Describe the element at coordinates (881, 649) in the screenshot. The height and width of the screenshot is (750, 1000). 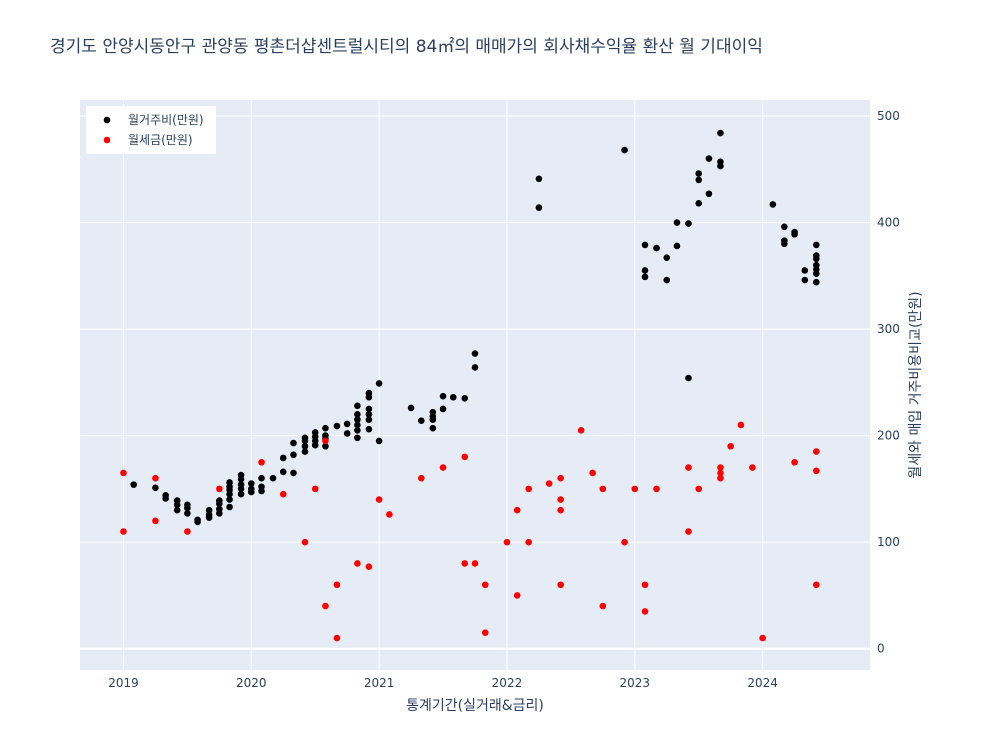
I see `y-tick-label: 0` at that location.